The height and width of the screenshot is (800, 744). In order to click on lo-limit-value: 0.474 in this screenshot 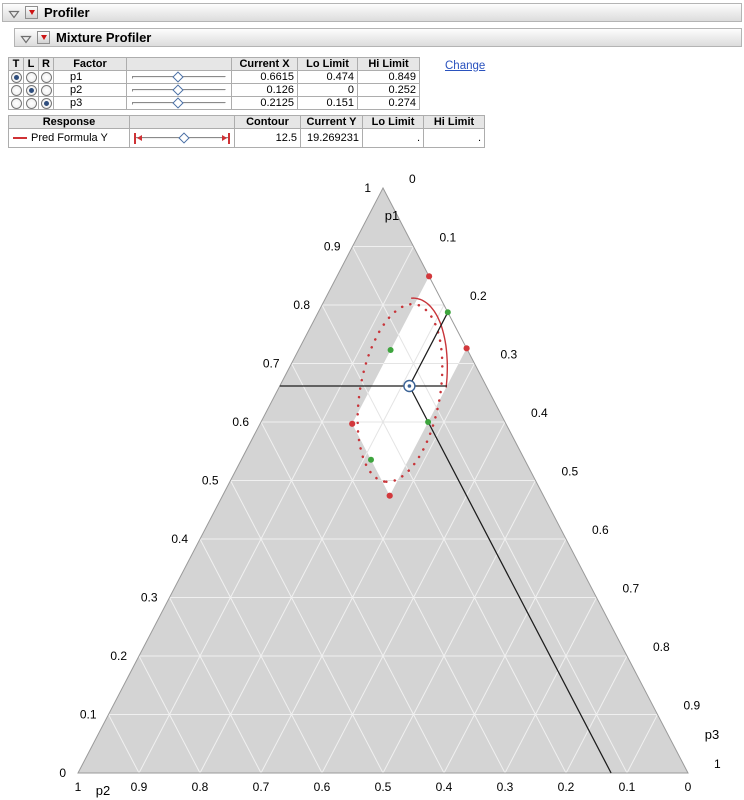, I will do `click(327, 77)`.